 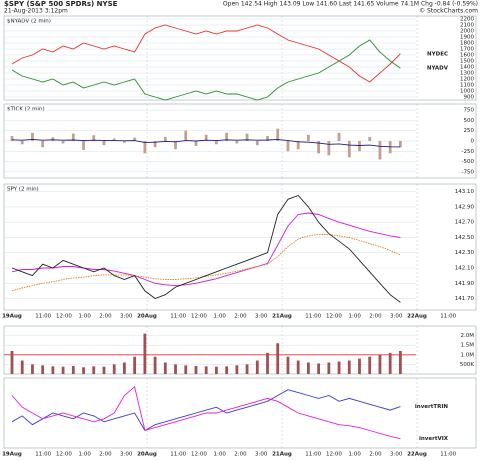 I want to click on y-tick-label: -500, so click(x=468, y=162).